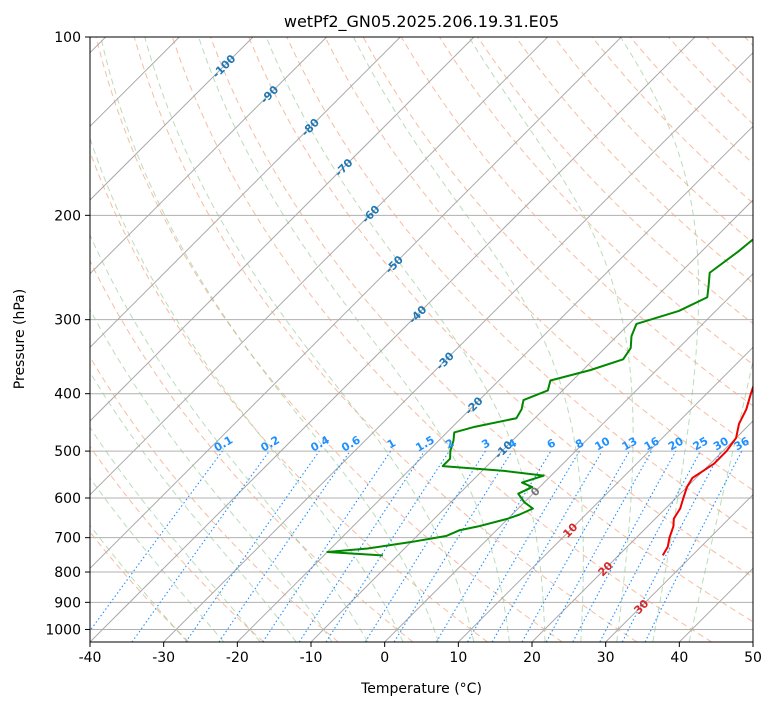 The height and width of the screenshot is (708, 775). What do you see at coordinates (384, 658) in the screenshot?
I see `x-tick-label: 0` at bounding box center [384, 658].